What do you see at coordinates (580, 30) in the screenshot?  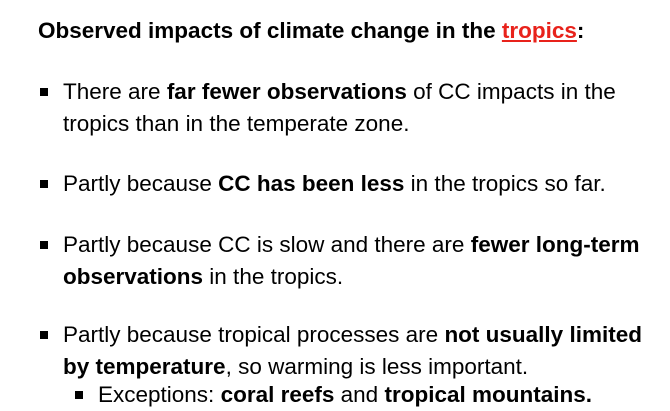 I see `title-suffix: :` at bounding box center [580, 30].